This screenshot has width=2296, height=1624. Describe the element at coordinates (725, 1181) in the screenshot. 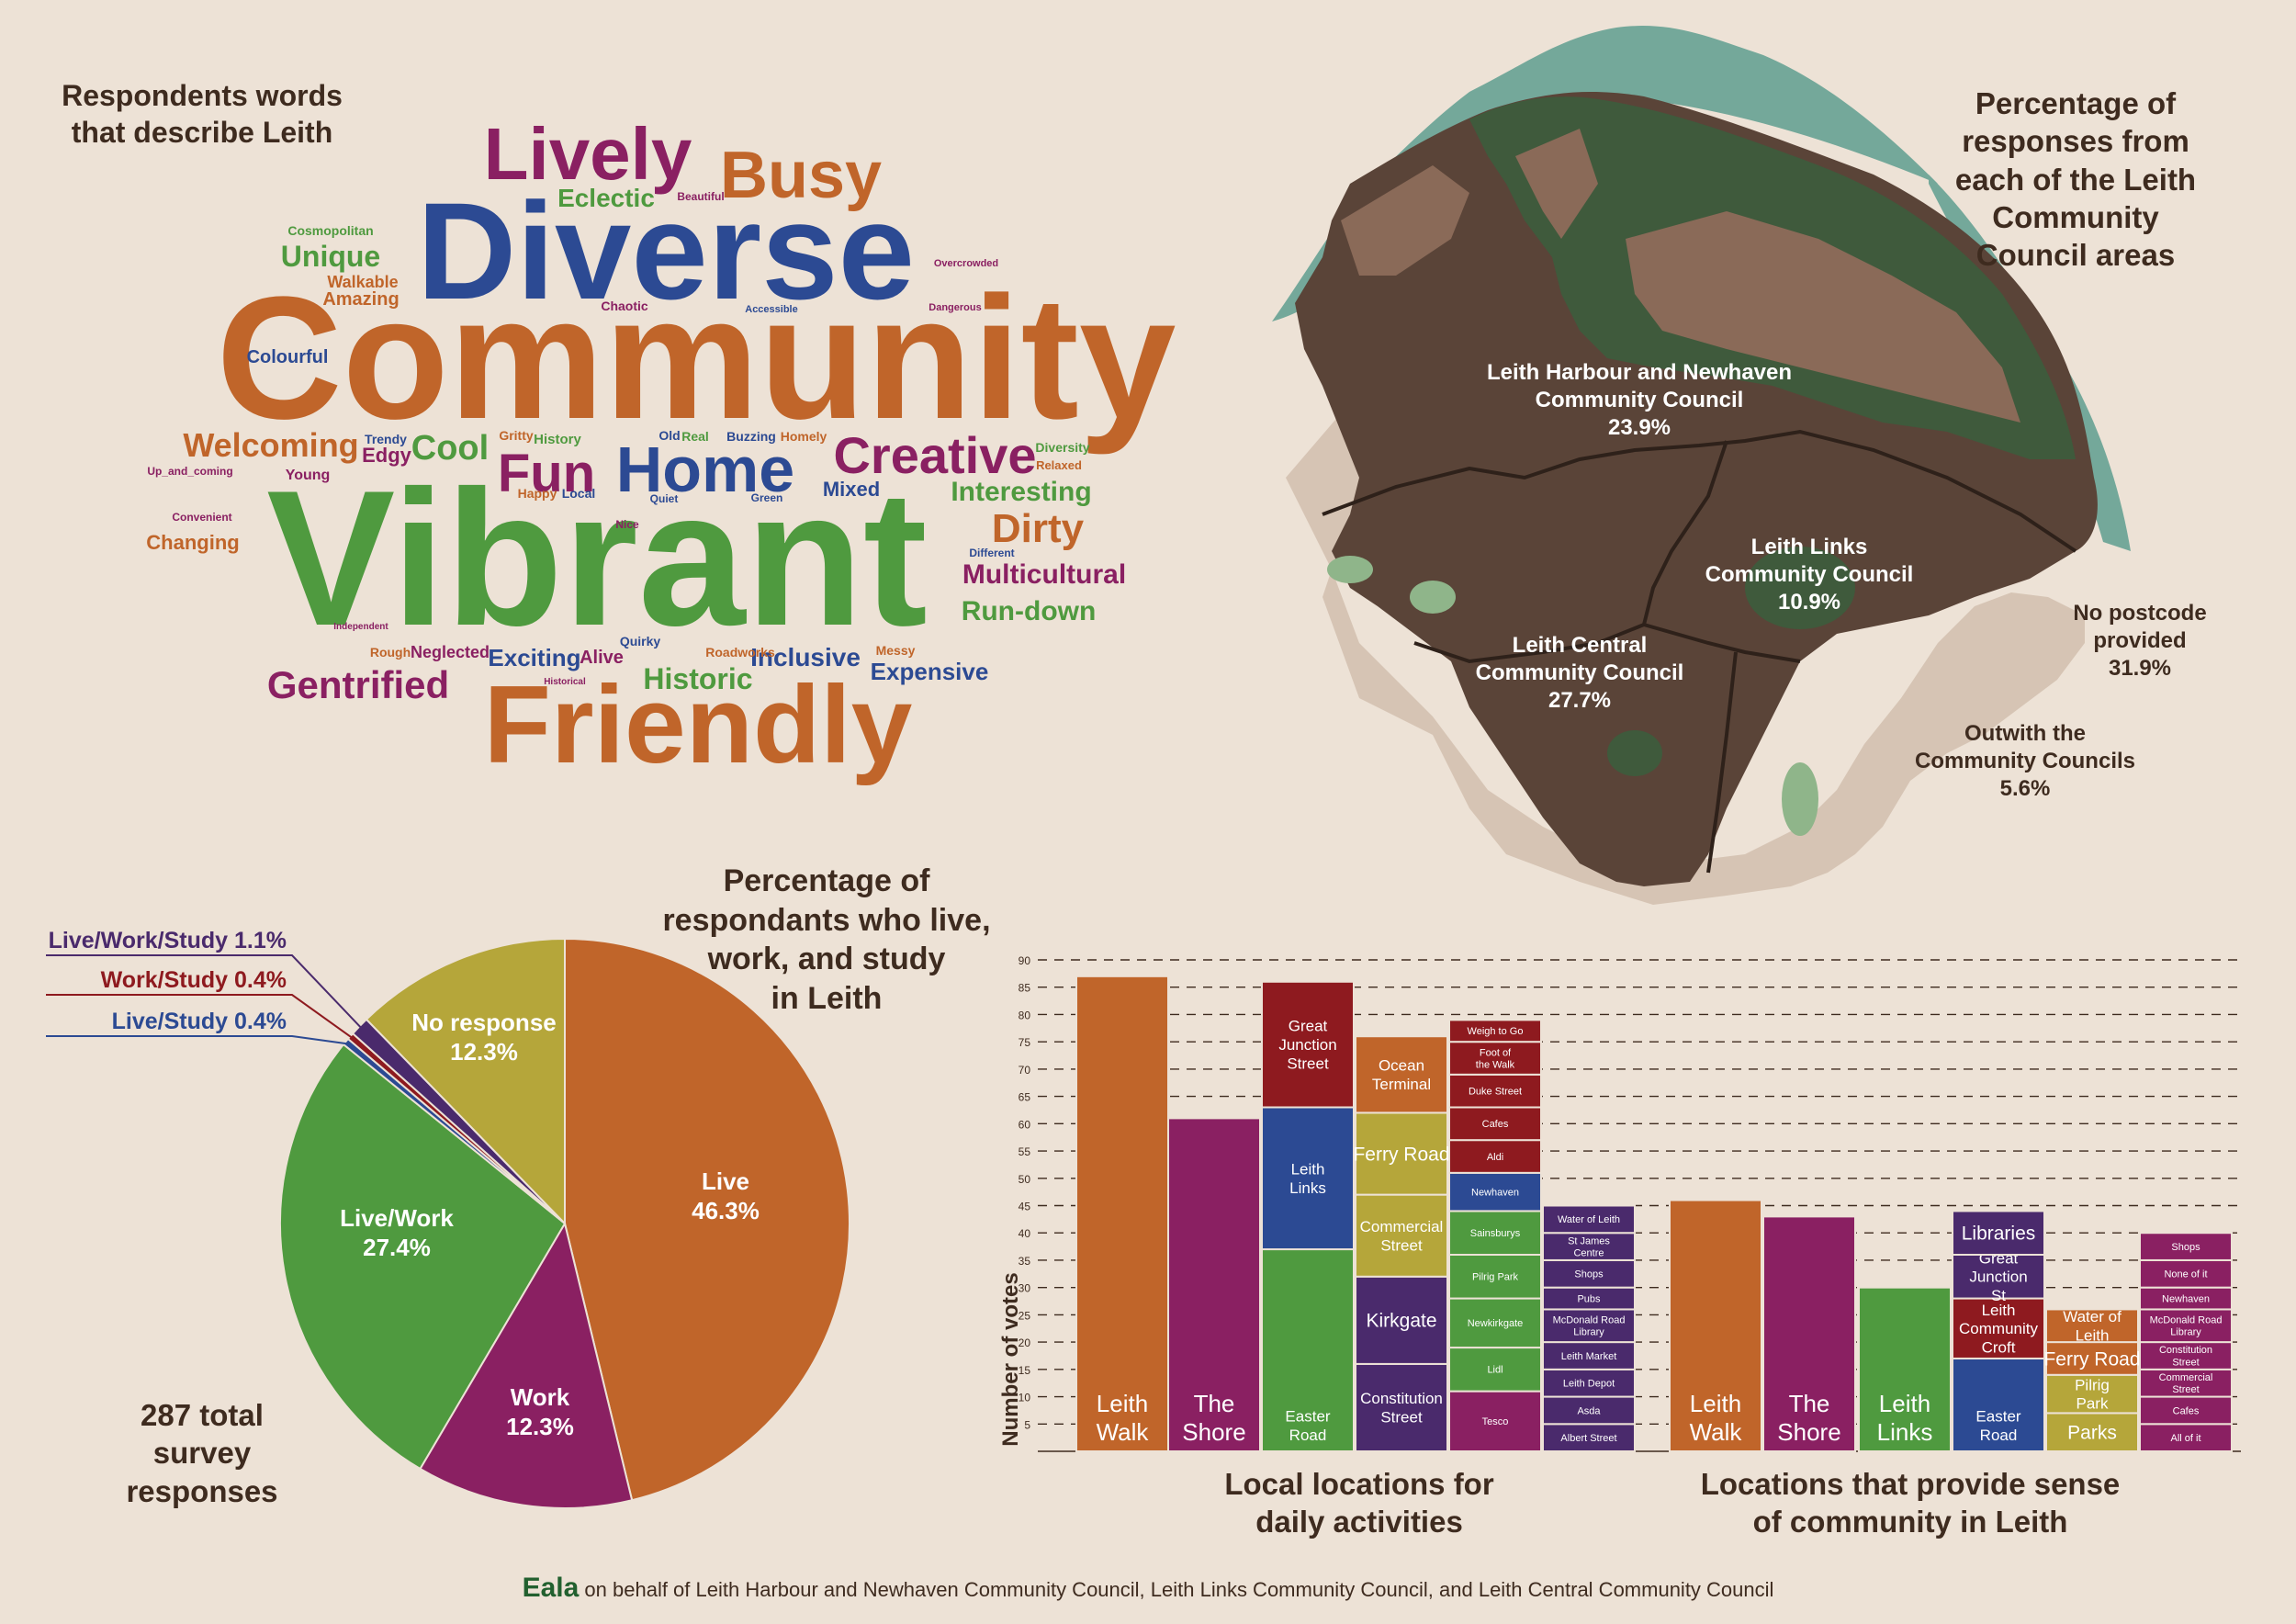

I see `pie-slice-label: Live` at that location.